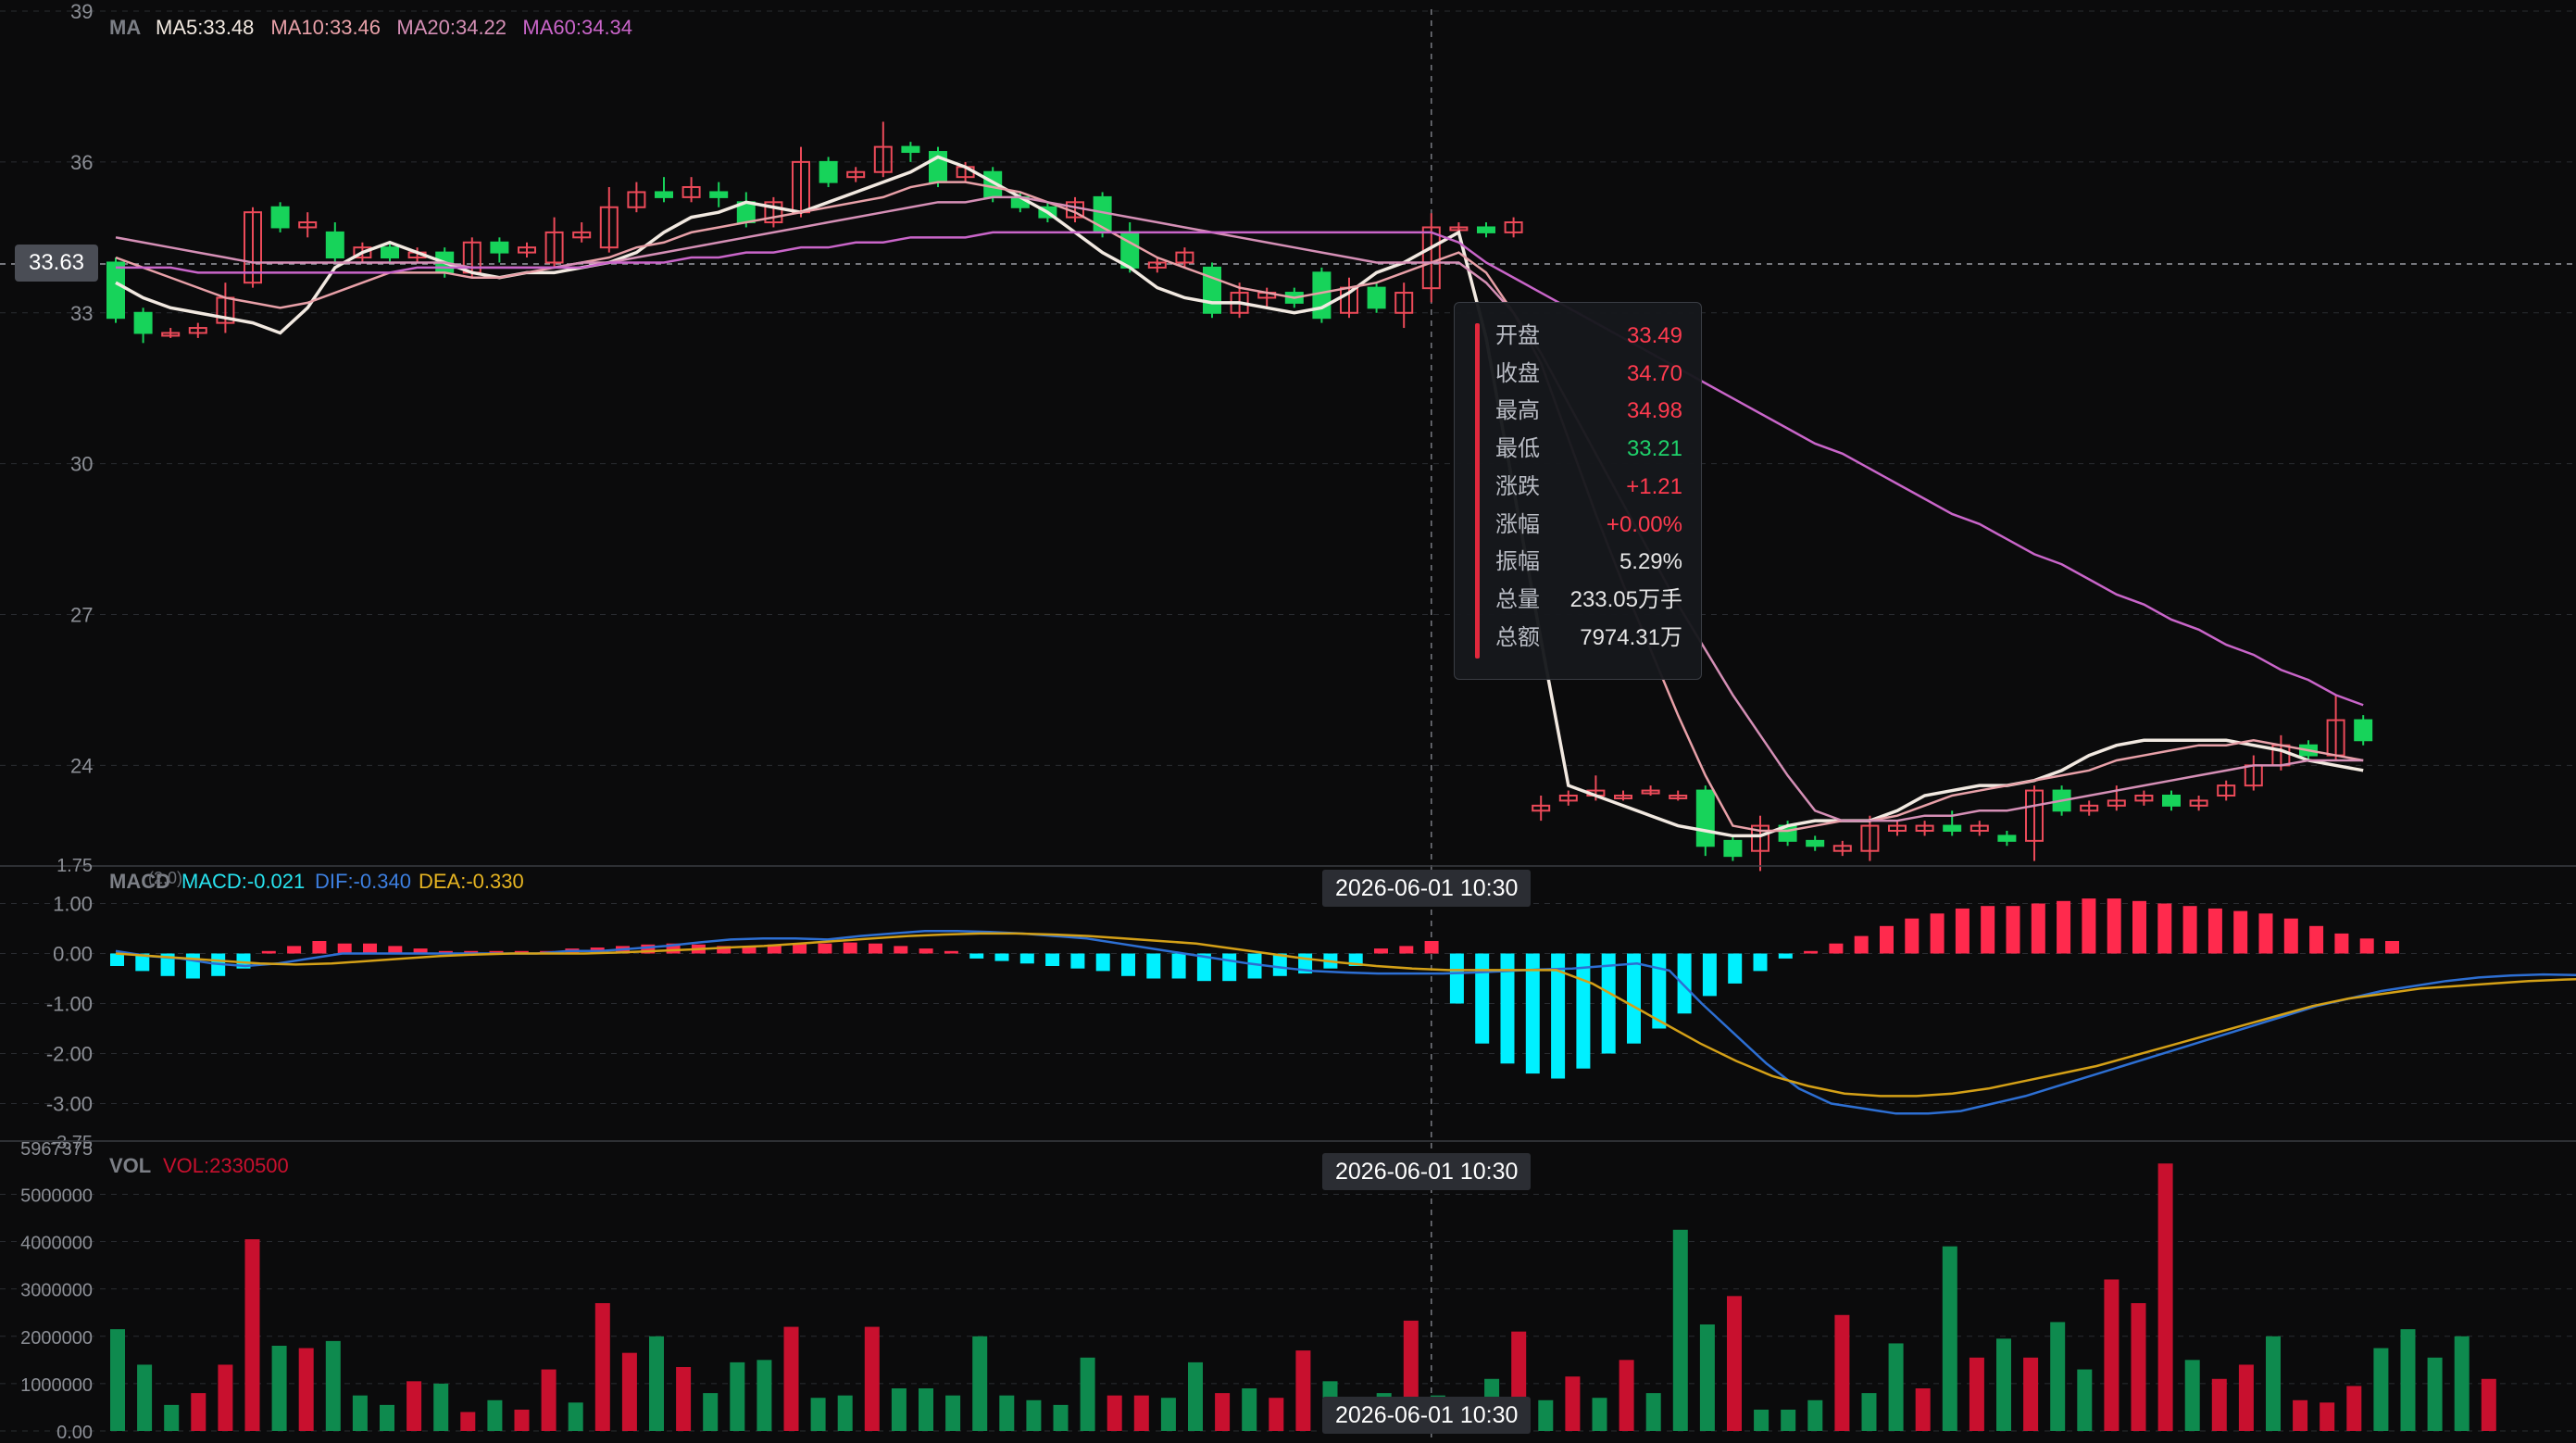 This screenshot has height=1443, width=2576. I want to click on macd-axis-top: 1.75, so click(75, 866).